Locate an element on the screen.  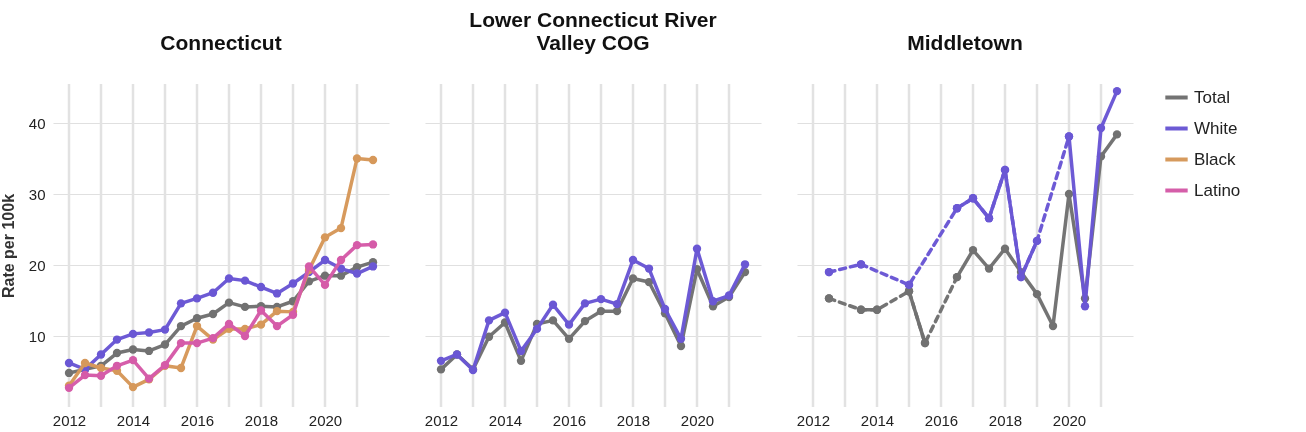
legend-label: Latino is located at coordinates (1217, 190).